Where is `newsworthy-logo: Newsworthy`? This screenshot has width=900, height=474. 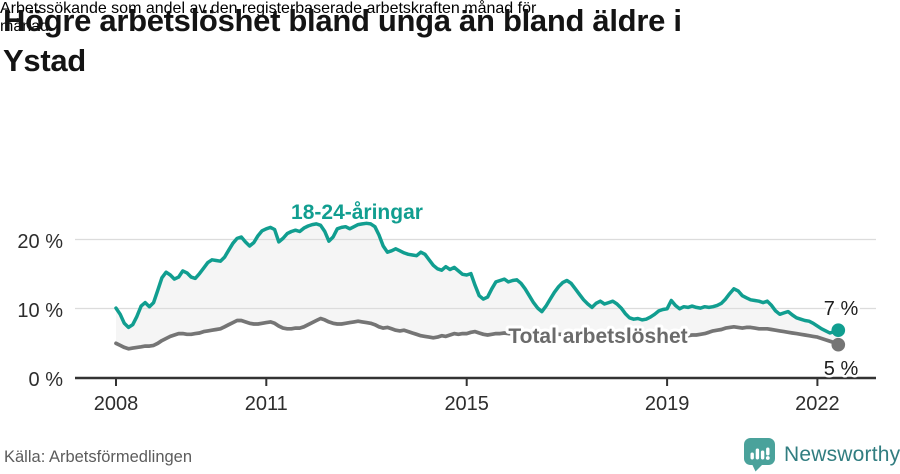
newsworthy-logo: Newsworthy is located at coordinates (821, 454).